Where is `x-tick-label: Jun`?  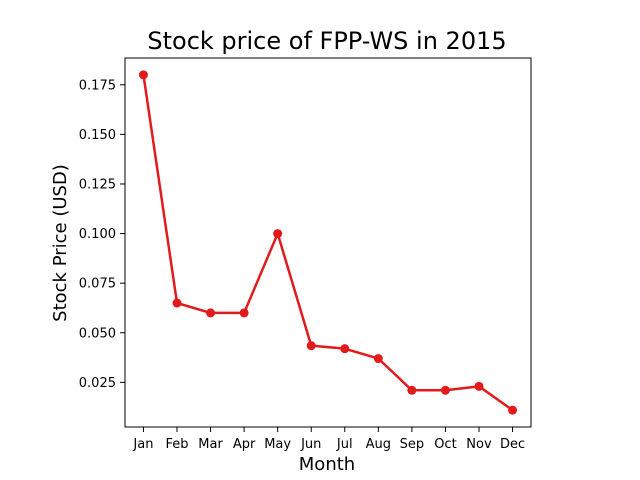
x-tick-label: Jun is located at coordinates (310, 444).